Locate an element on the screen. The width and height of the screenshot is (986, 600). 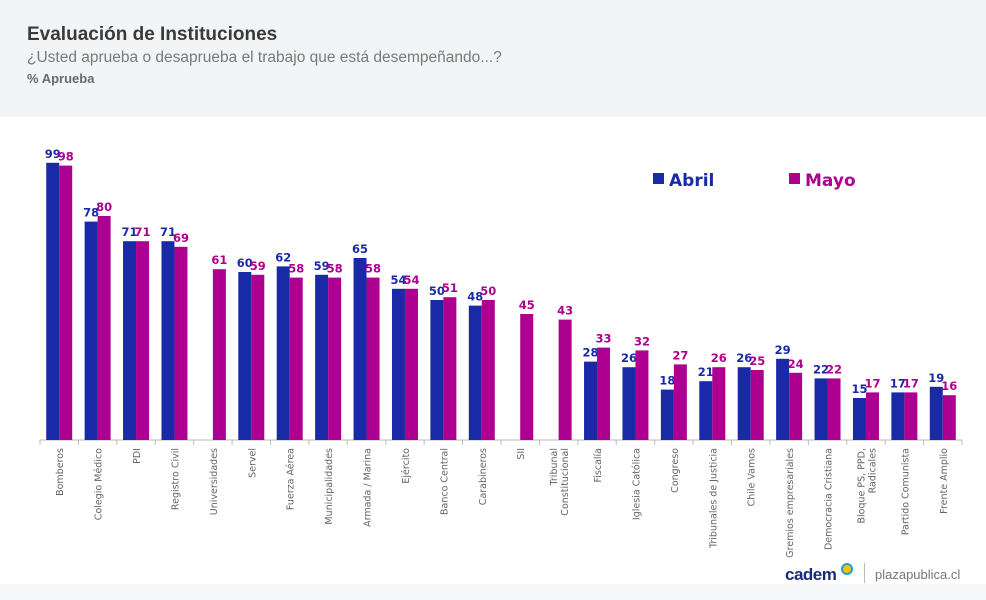
x-tick-label: Fuerza Aérea is located at coordinates (291, 479).